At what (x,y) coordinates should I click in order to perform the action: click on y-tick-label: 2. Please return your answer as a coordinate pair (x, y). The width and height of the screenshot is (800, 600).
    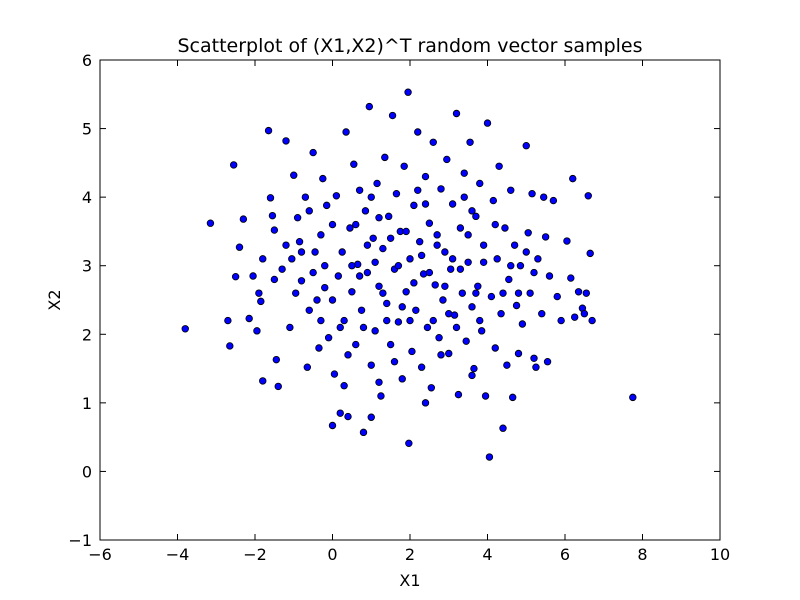
    Looking at the image, I should click on (87, 334).